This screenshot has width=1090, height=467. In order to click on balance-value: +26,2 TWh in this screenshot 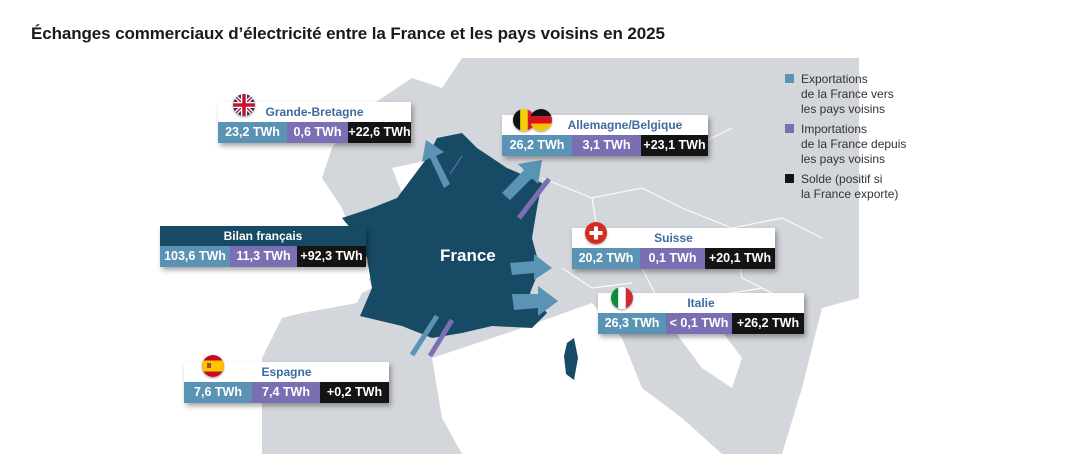, I will do `click(768, 323)`.